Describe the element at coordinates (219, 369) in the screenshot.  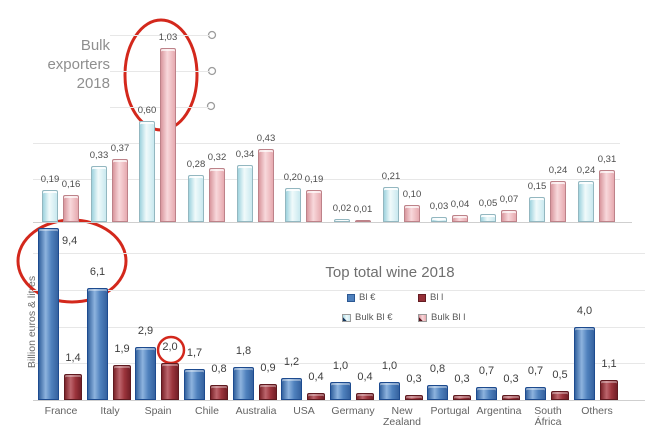
I see `total-ltr-value-label: 0,8` at that location.